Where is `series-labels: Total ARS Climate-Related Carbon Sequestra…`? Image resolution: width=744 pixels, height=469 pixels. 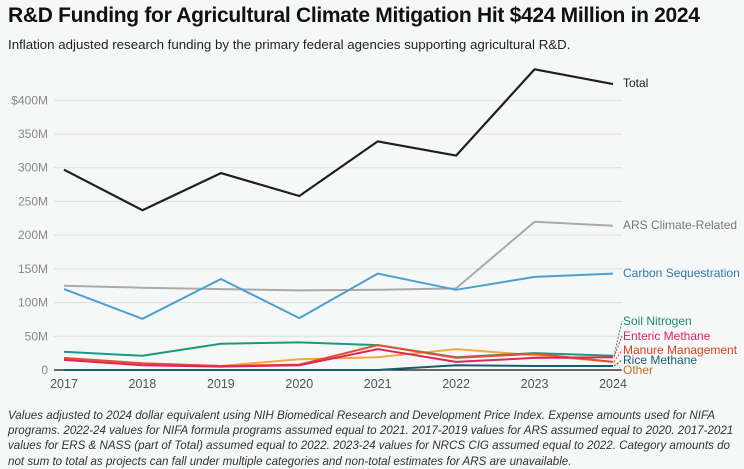 series-labels: Total ARS Climate-Related Carbon Sequestra… is located at coordinates (676, 226).